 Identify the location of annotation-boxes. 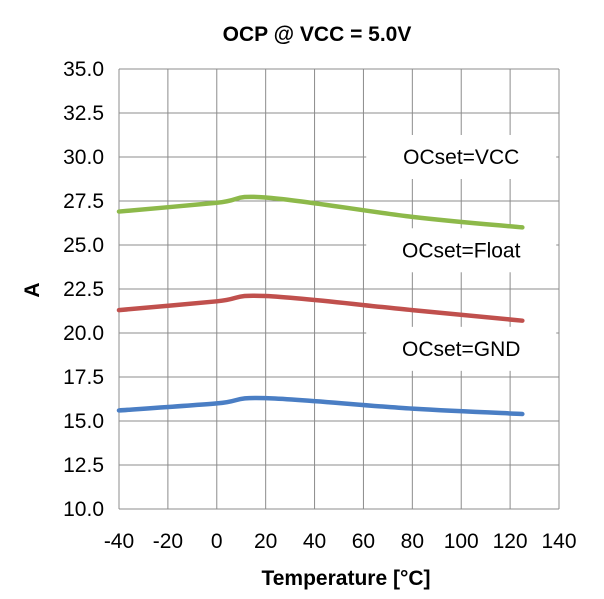
(461, 253).